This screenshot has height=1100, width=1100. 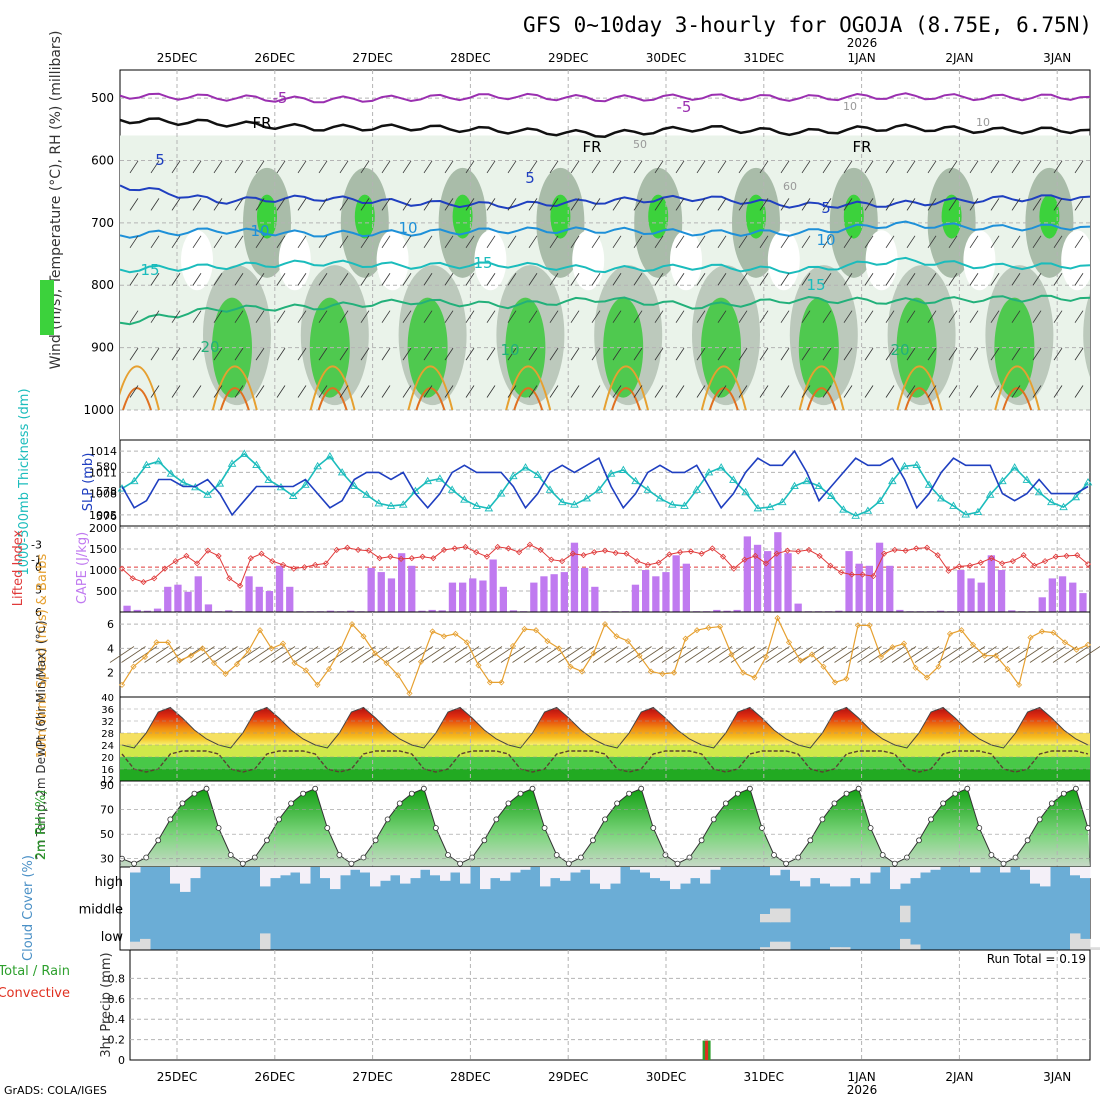 I want to click on rh-blob-saturated, so click(x=525, y=347).